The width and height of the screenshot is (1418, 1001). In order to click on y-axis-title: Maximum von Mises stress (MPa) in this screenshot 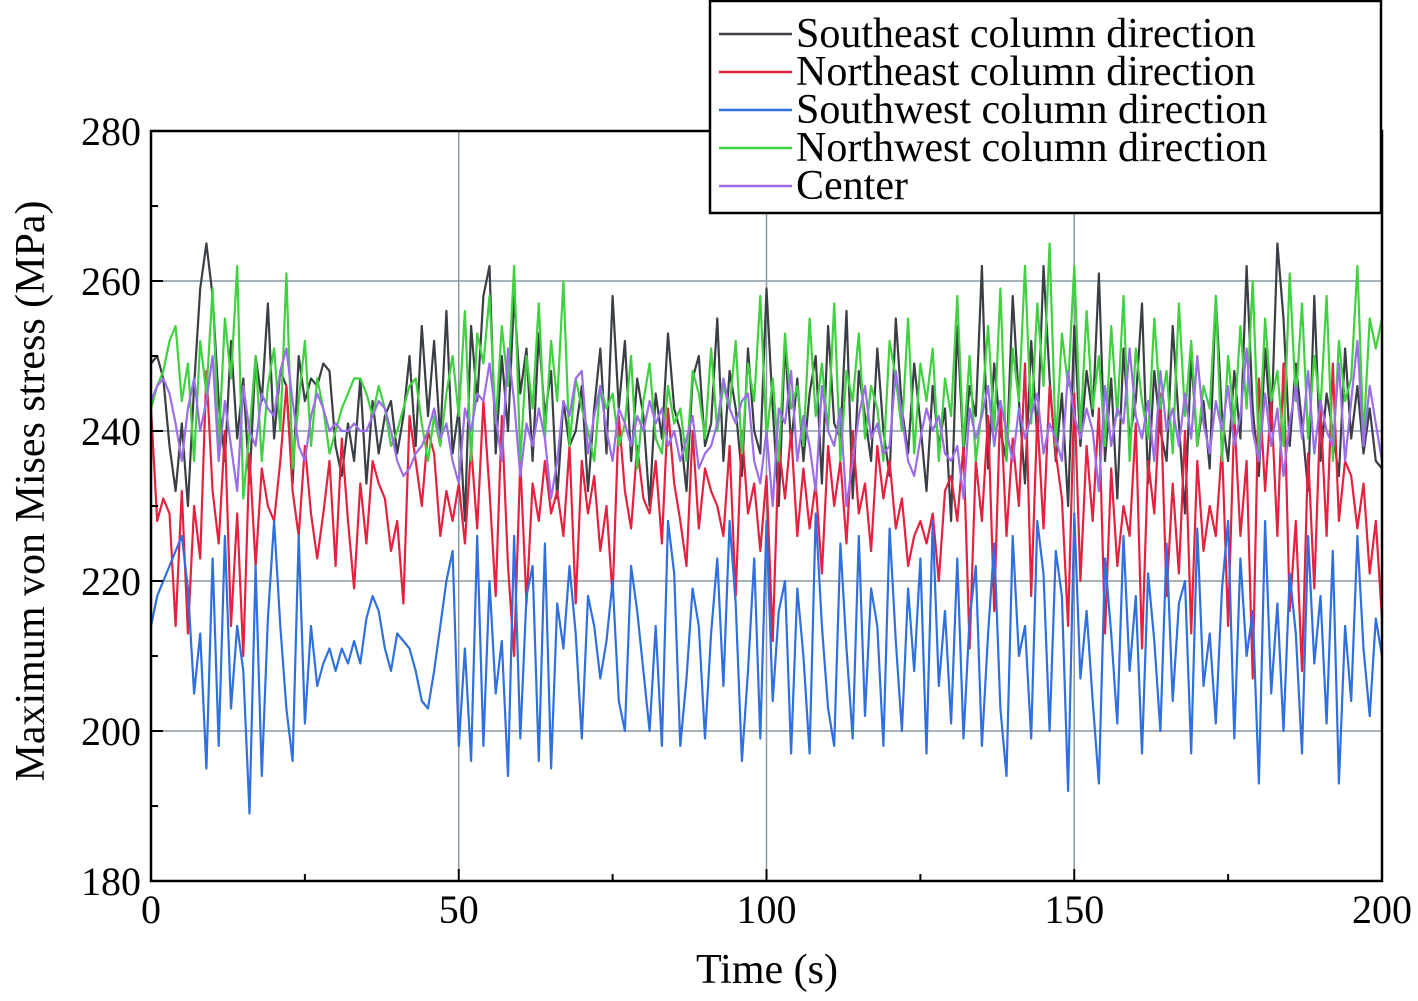, I will do `click(31, 491)`.